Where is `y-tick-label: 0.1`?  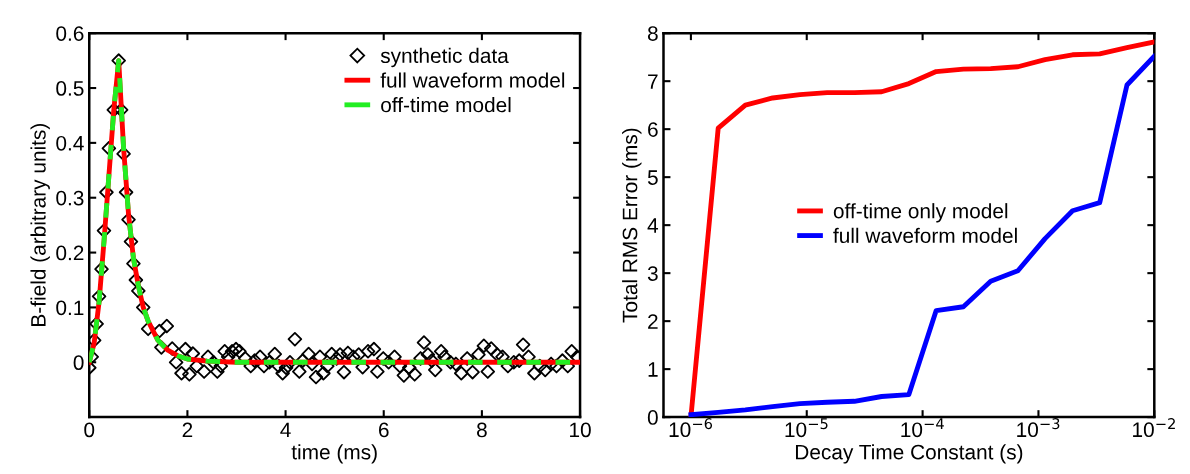 y-tick-label: 0.1 is located at coordinates (70, 308).